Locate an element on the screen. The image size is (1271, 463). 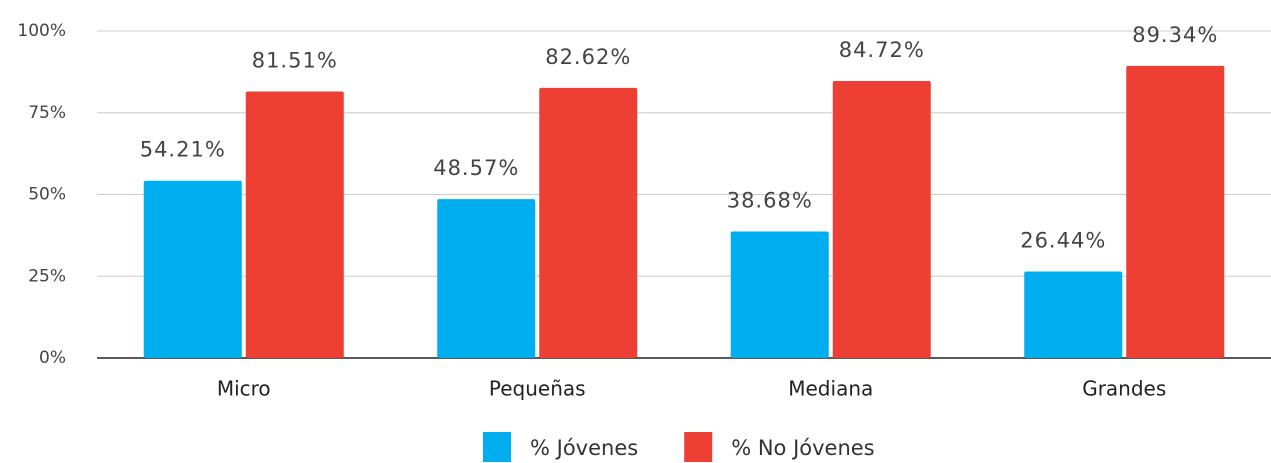
x-tick-label: Mediana is located at coordinates (830, 389).